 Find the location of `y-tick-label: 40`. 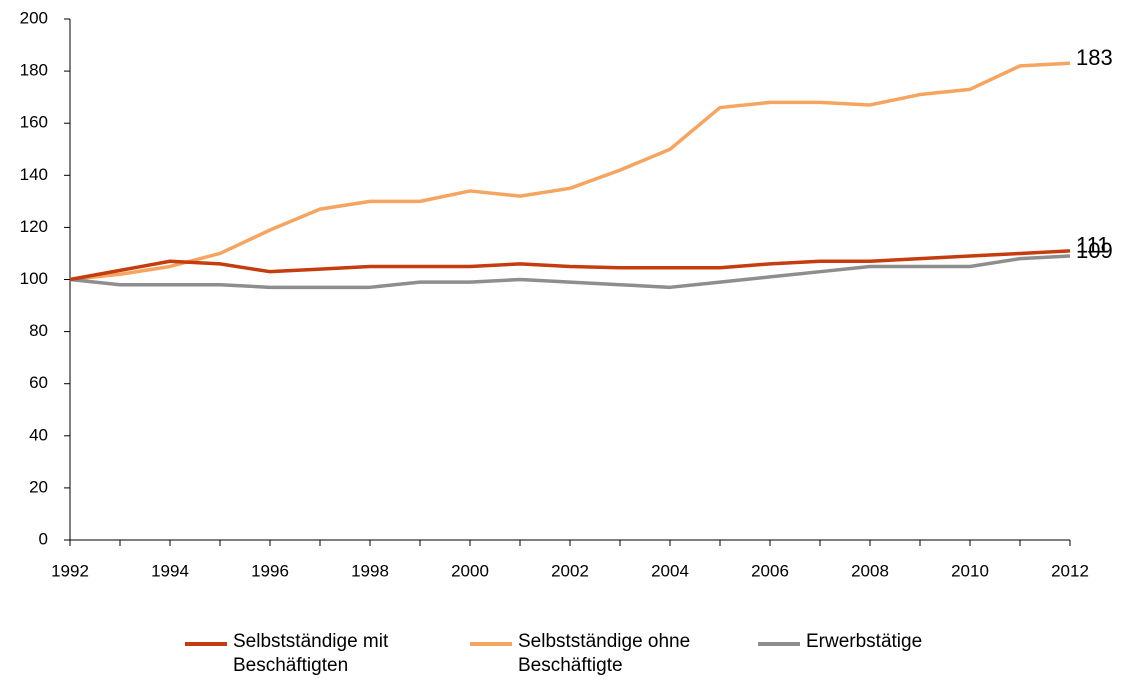

y-tick-label: 40 is located at coordinates (38, 434).